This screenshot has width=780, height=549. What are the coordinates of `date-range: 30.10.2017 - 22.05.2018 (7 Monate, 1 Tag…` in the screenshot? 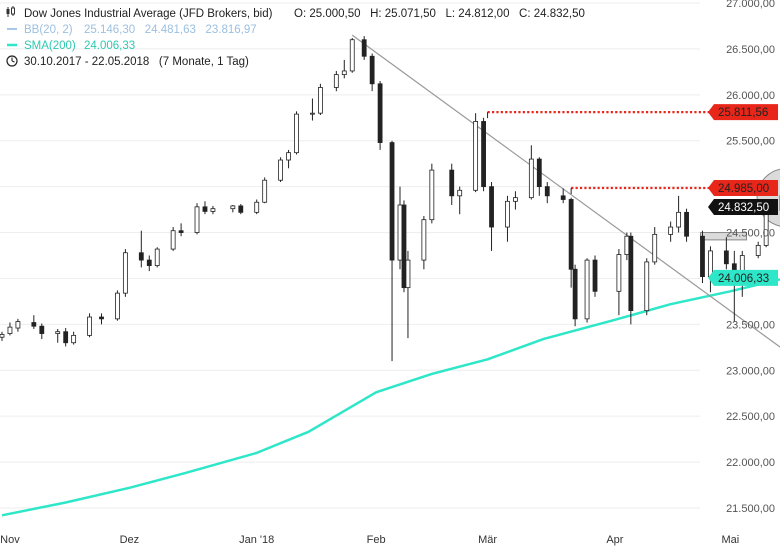 It's located at (136, 62).